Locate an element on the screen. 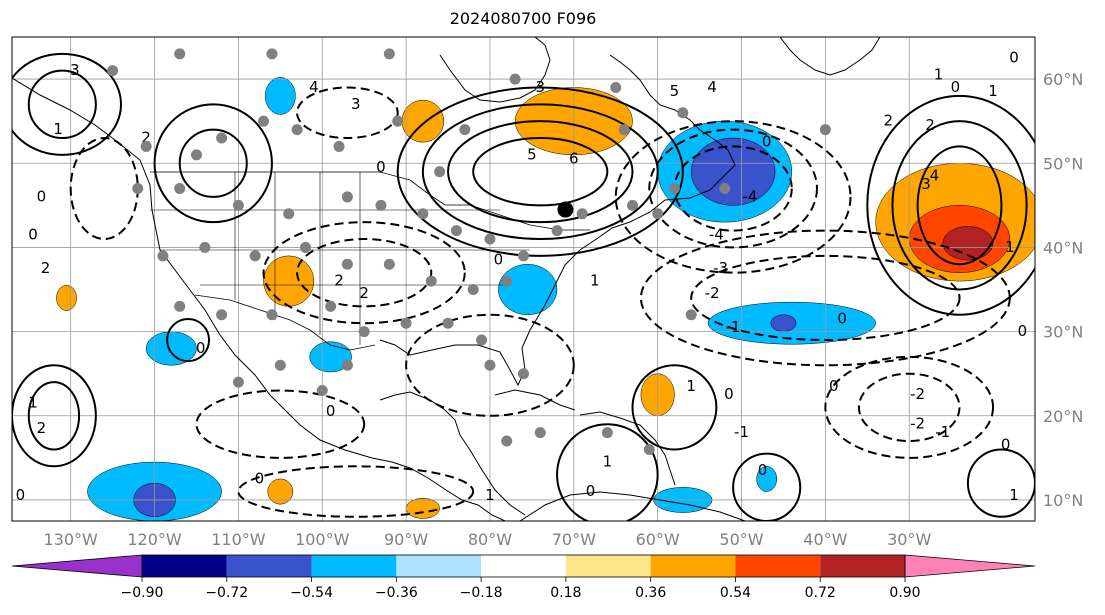 This screenshot has height=615, width=1105. coastline-yucatan-central-america is located at coordinates (452, 453).